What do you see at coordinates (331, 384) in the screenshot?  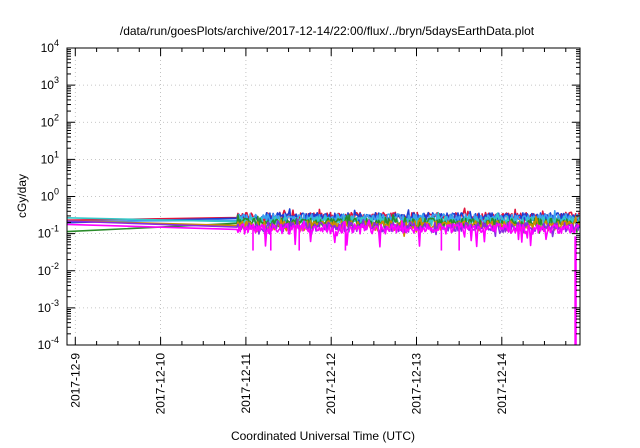 I see `x-tick-label: 2017-12-12` at bounding box center [331, 384].